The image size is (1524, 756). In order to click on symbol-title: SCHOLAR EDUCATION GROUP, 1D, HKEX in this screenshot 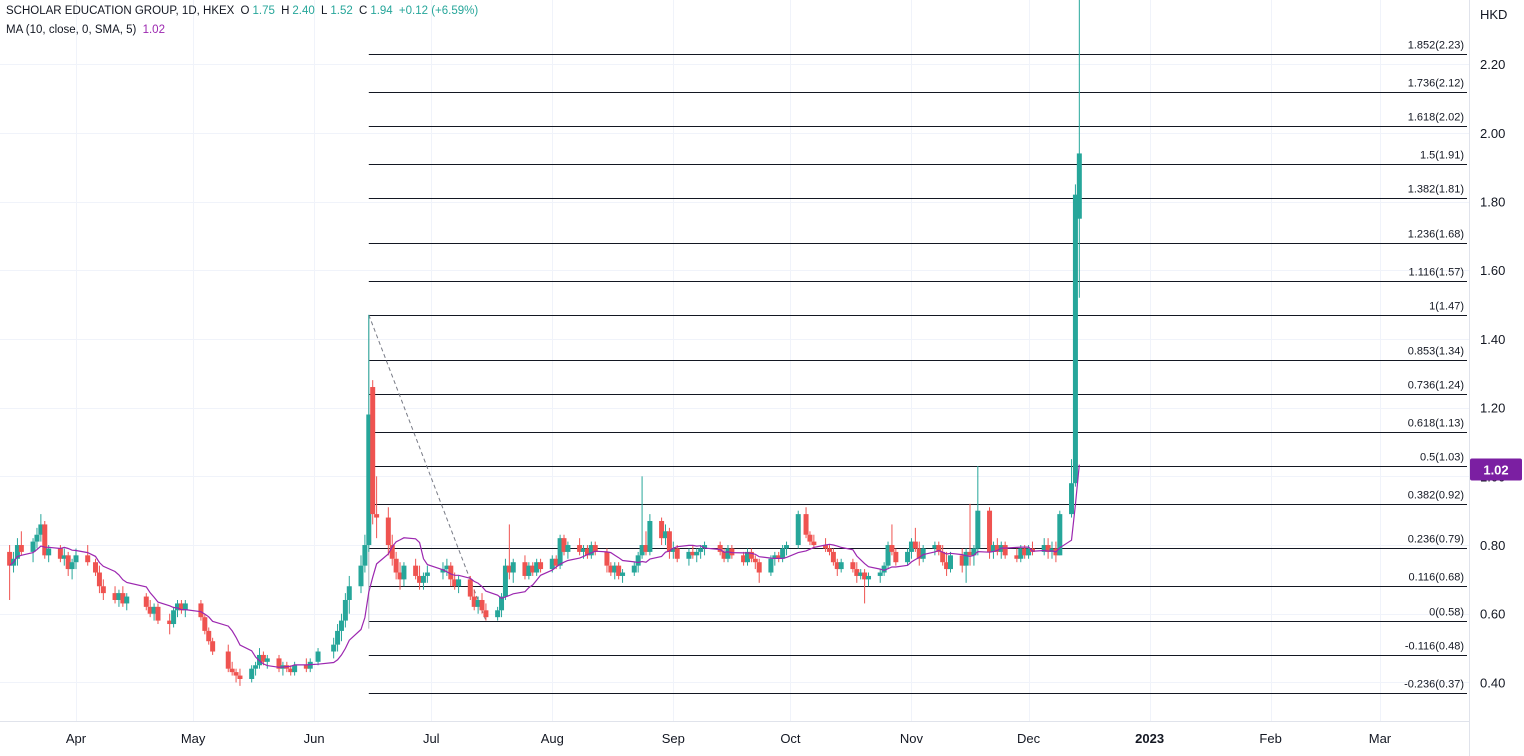, I will do `click(120, 11)`.